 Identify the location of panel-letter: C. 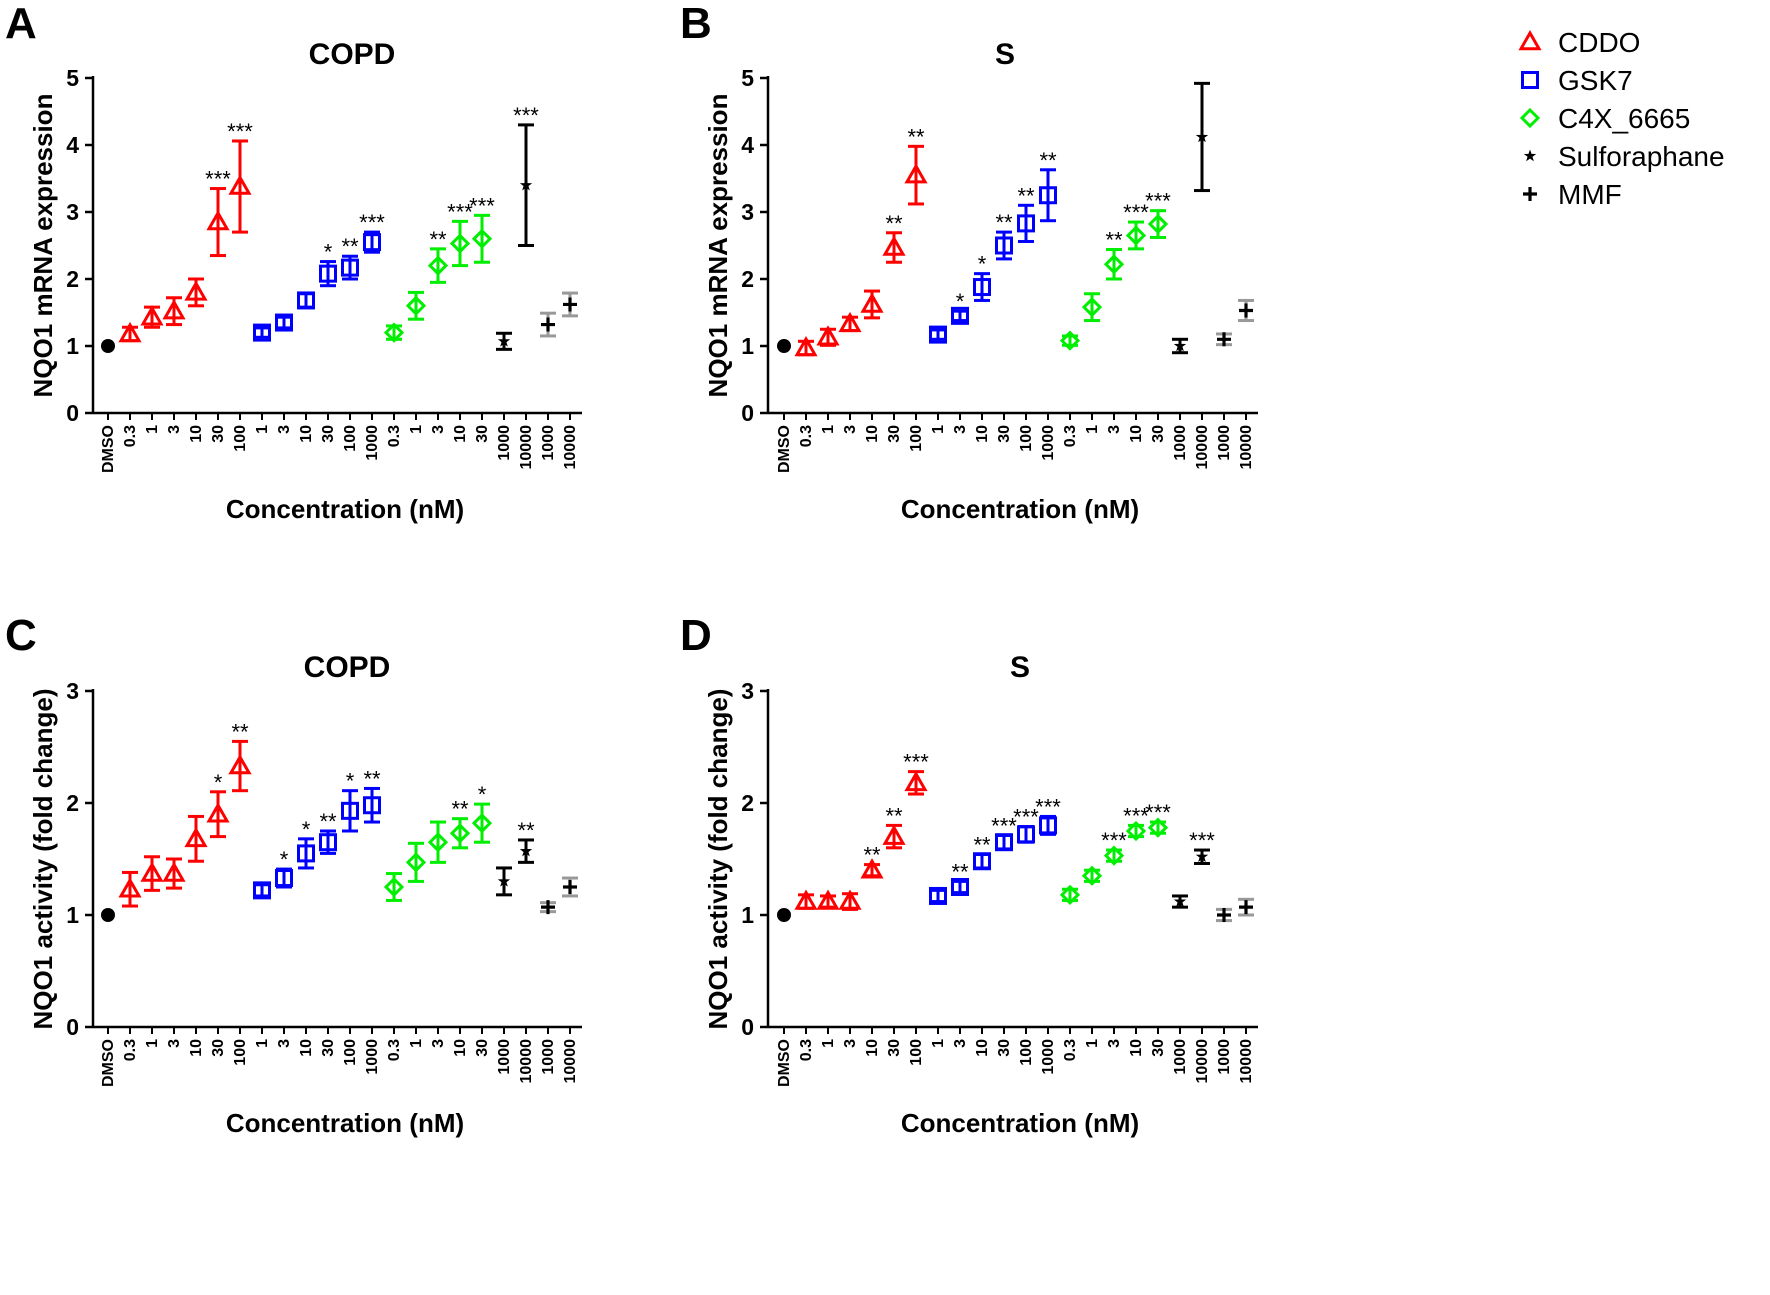
(21, 635).